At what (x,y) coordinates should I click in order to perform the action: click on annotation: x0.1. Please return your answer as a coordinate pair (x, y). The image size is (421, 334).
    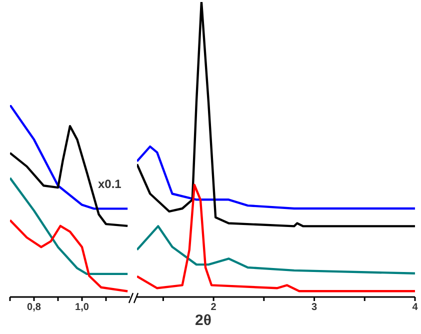
    Looking at the image, I should click on (110, 184).